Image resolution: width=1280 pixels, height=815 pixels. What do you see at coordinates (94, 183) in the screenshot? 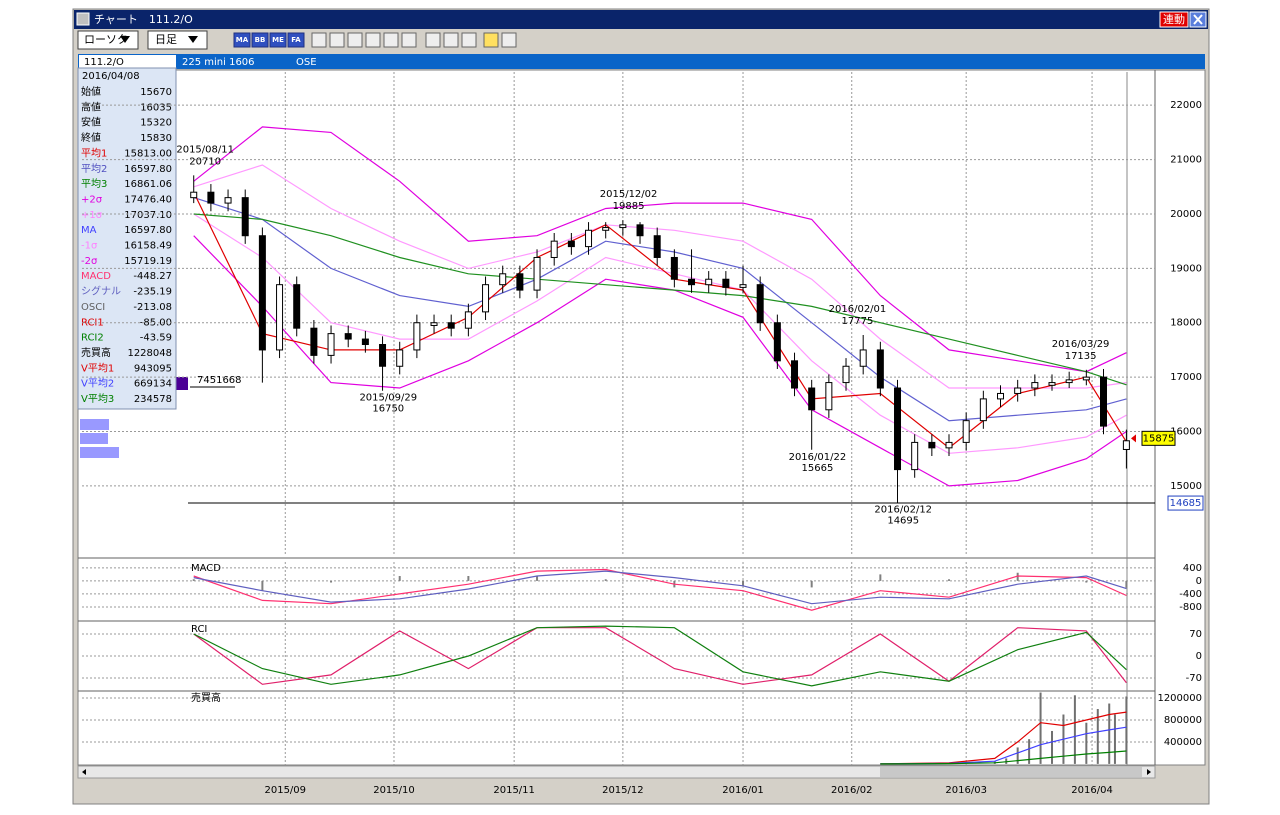
I see `info-label: 平均3` at bounding box center [94, 183].